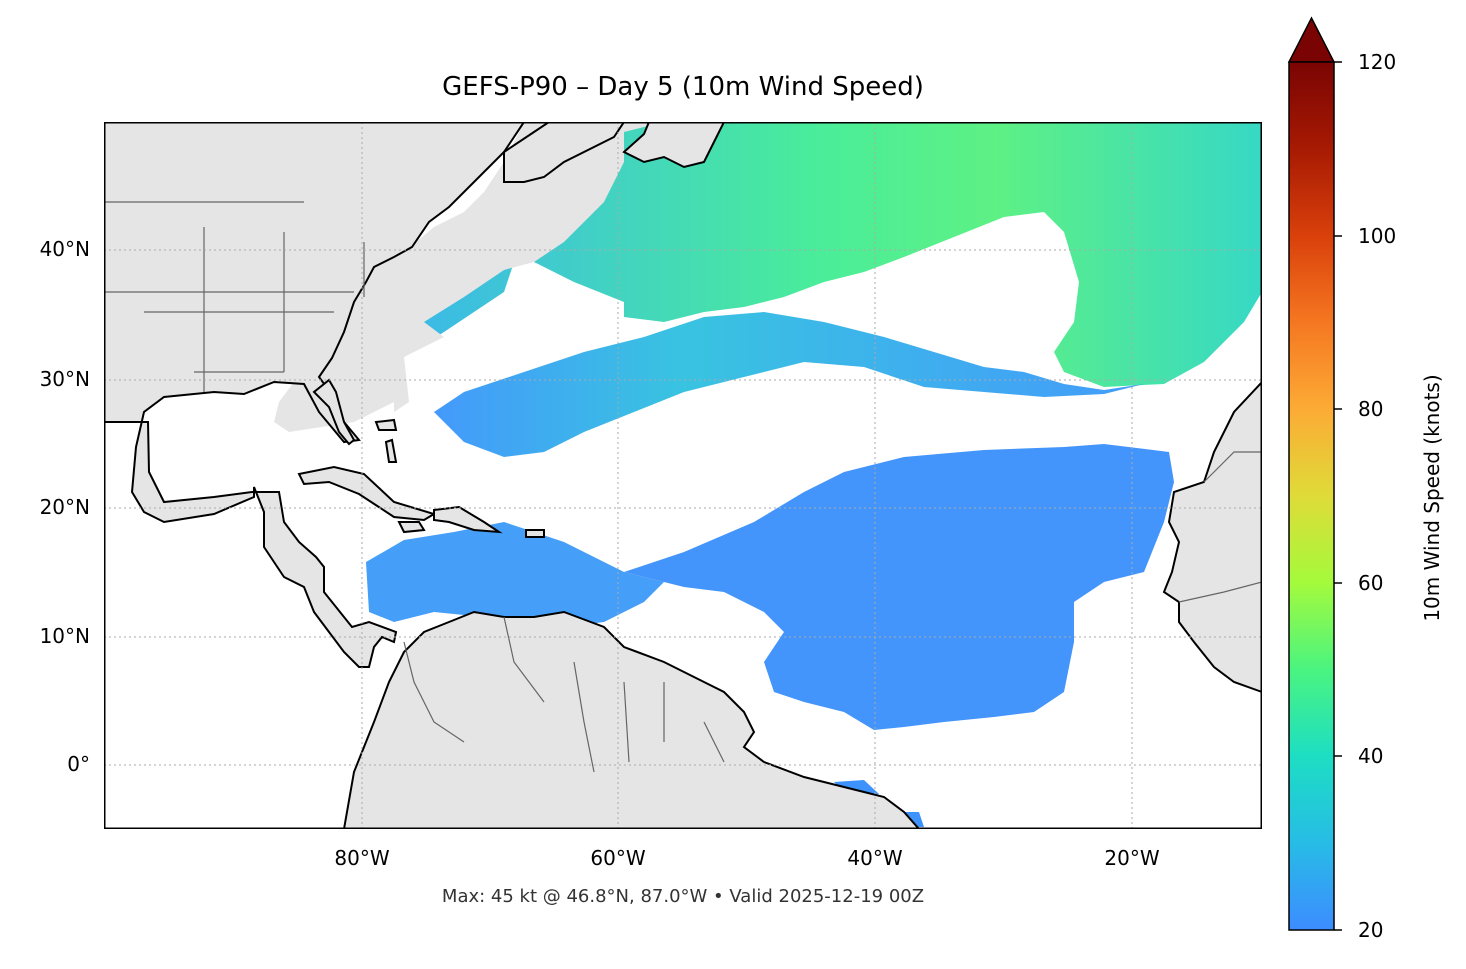 The height and width of the screenshot is (969, 1466). What do you see at coordinates (1371, 583) in the screenshot?
I see `colorbar-tick-label: 60` at bounding box center [1371, 583].